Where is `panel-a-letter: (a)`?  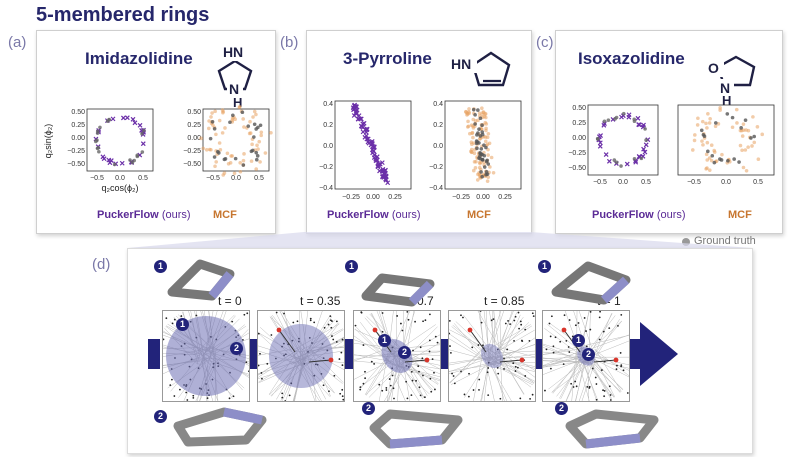 panel-a-letter: (a) is located at coordinates (17, 42).